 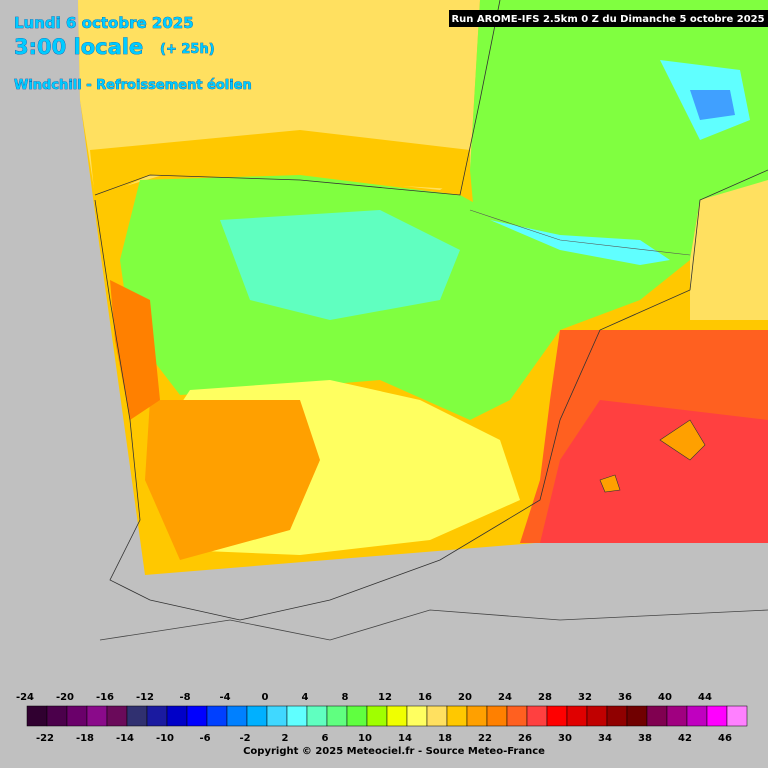 What do you see at coordinates (625, 697) in the screenshot?
I see `legend-label: 36` at bounding box center [625, 697].